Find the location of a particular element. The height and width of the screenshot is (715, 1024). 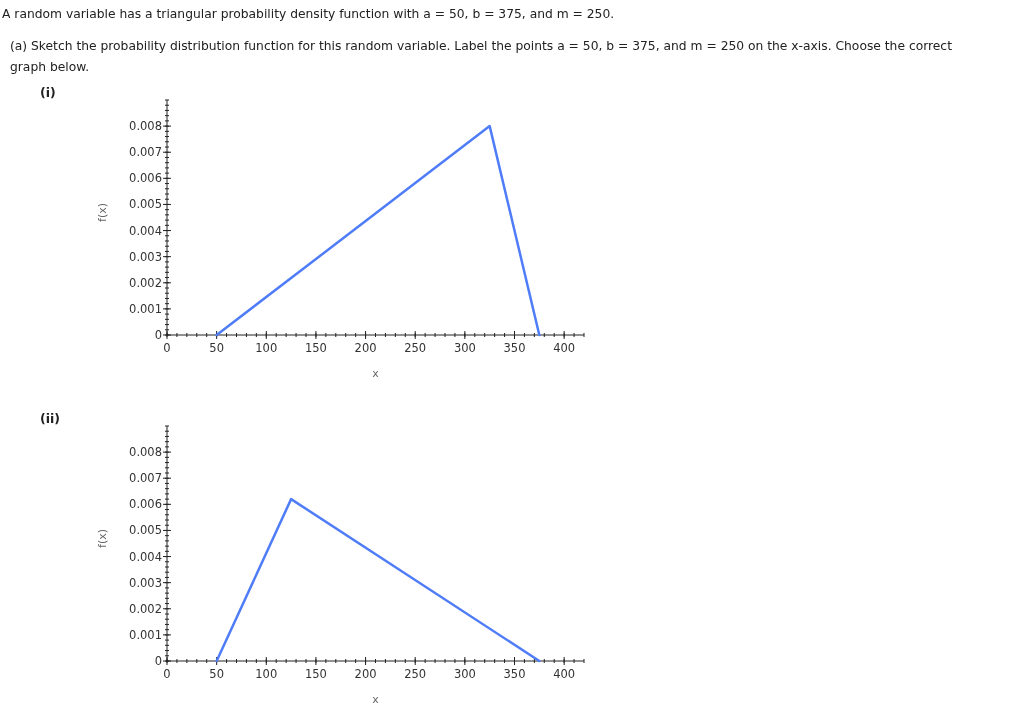

text: (a) Sketch the probability distribution function for this random variable. Label the points a = 50, b = 375, and m = 250 on the x-axis. Choose the correct graph below. is located at coordinates (481, 56).